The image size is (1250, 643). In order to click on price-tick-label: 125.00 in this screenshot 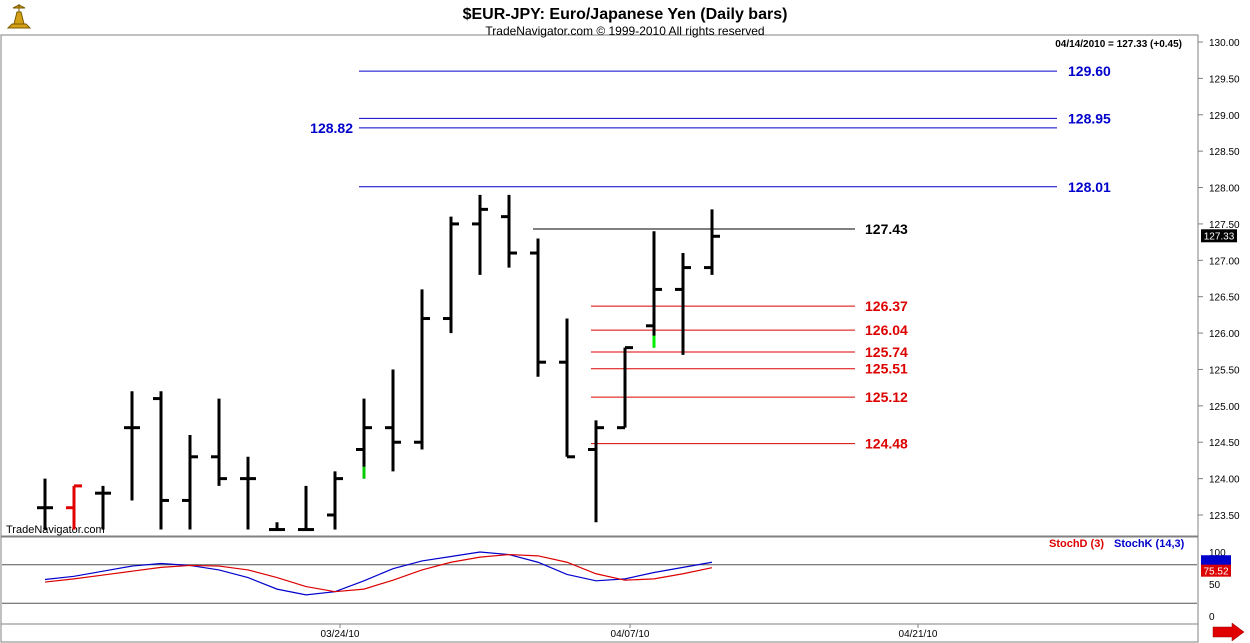, I will do `click(1224, 407)`.